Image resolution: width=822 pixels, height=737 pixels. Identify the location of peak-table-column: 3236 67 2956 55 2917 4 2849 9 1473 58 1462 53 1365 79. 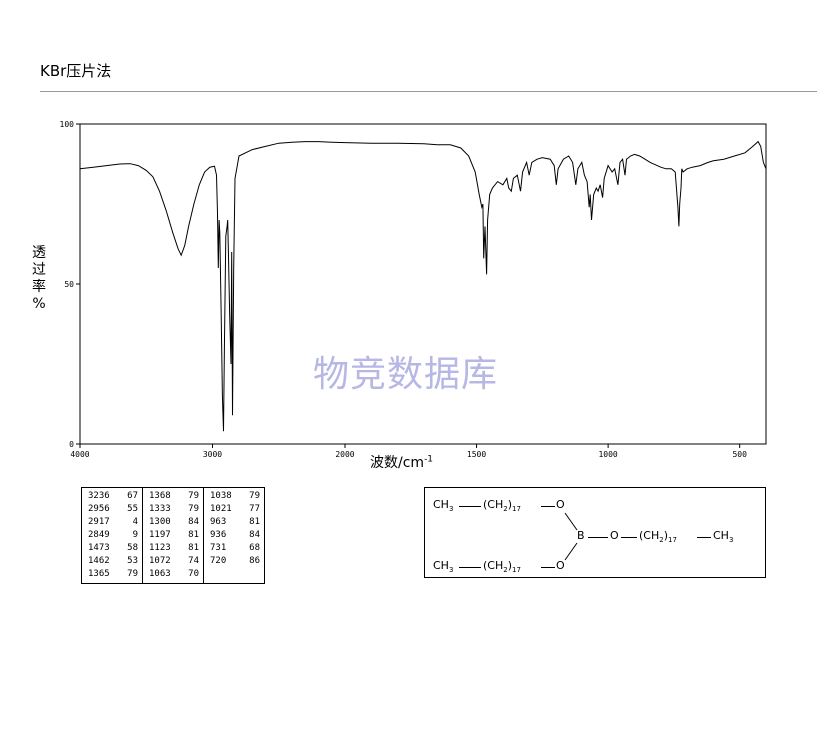
(112, 536).